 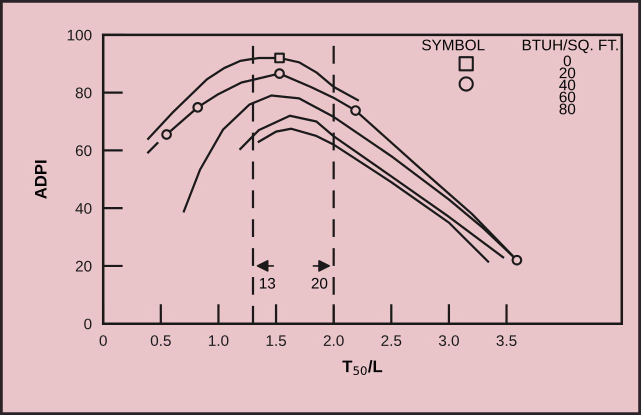 I want to click on x-tick-label: 2.0, so click(x=334, y=340).